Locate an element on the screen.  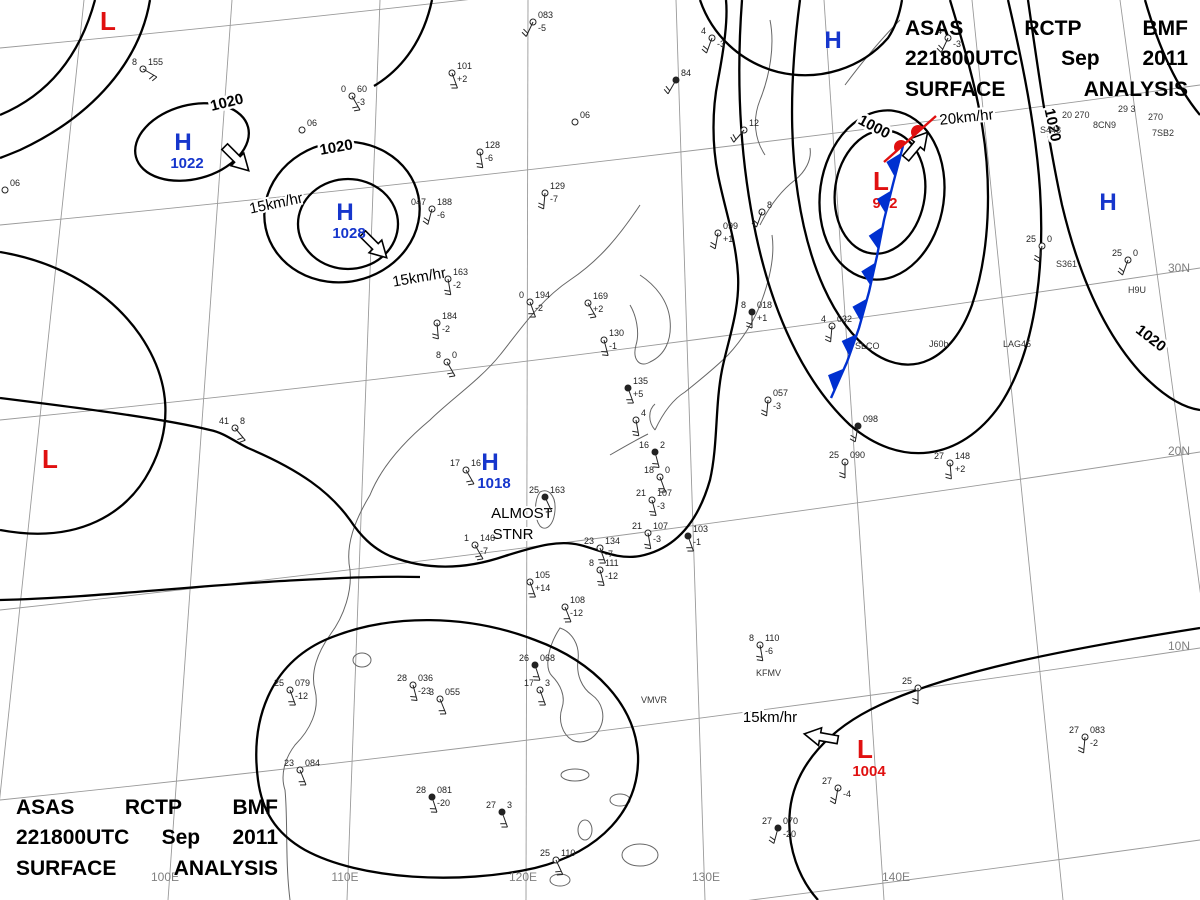
station-pressure: 018 is located at coordinates (764, 305).